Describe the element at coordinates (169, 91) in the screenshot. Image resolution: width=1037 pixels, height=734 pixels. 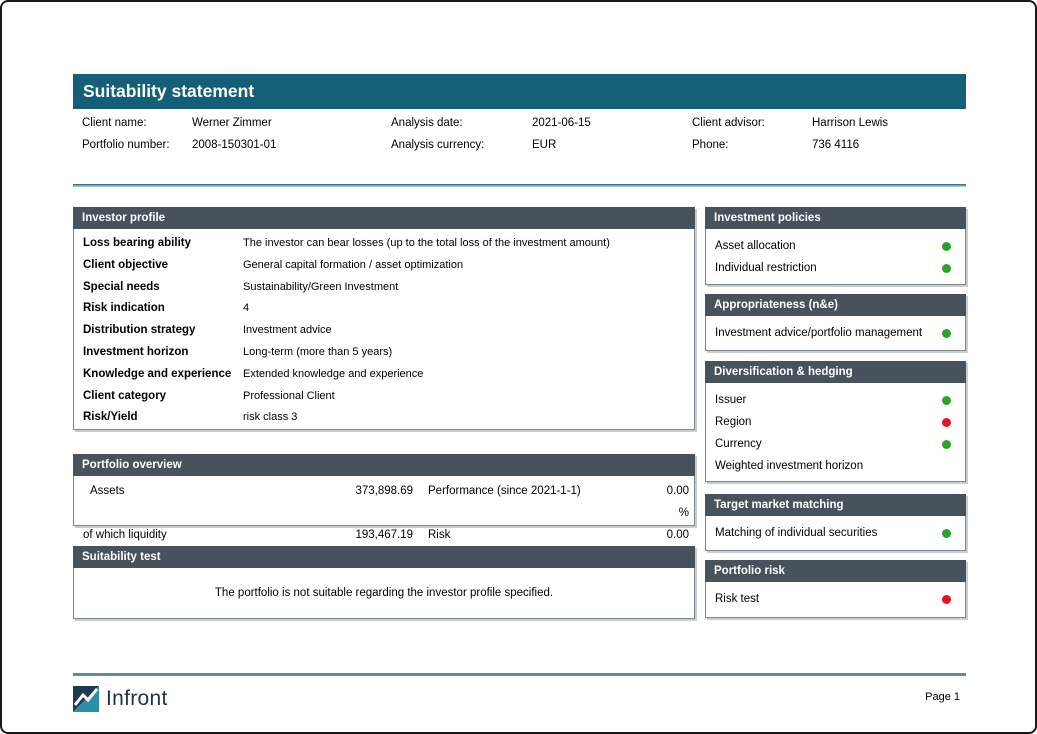
I see `page-title: Suitability statement` at that location.